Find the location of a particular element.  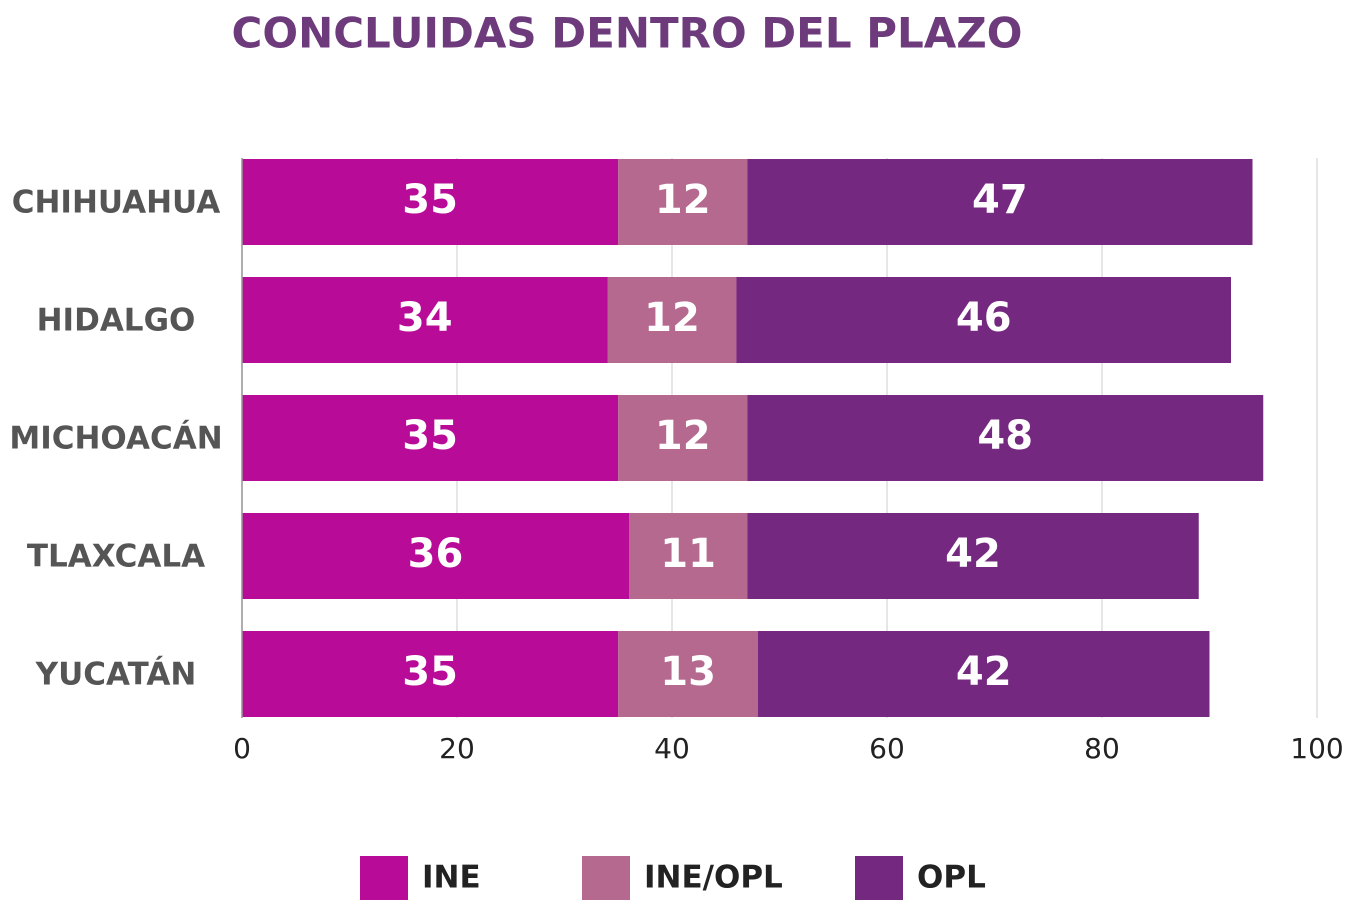

legend-label: OPL is located at coordinates (951, 878).